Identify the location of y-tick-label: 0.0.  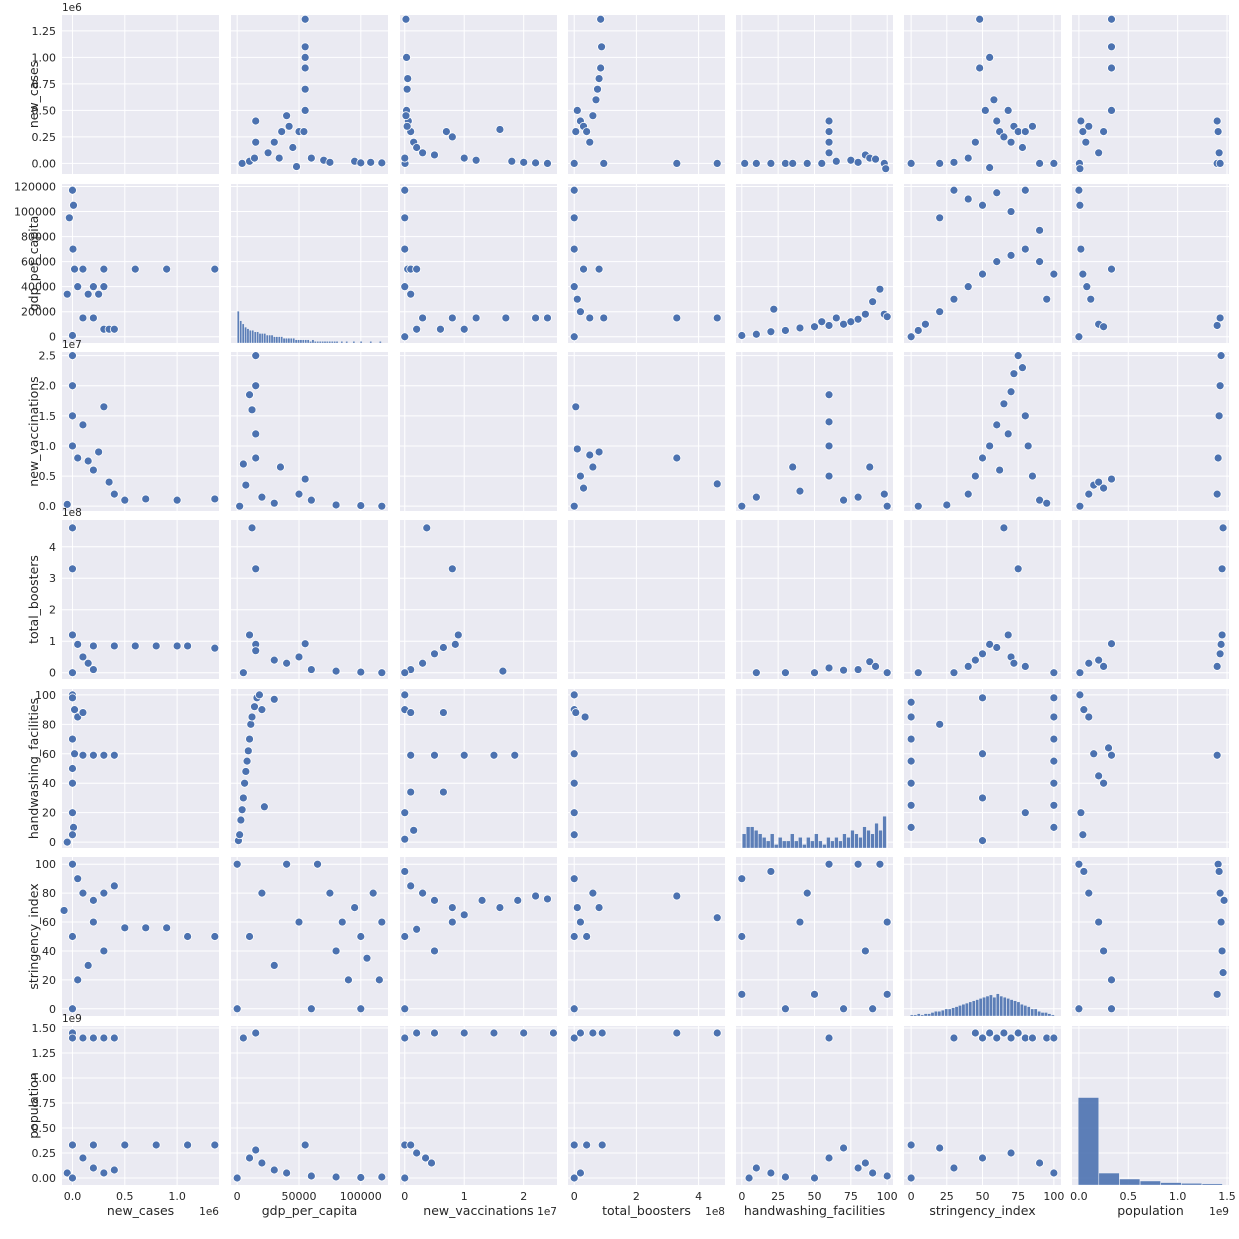
(48, 506).